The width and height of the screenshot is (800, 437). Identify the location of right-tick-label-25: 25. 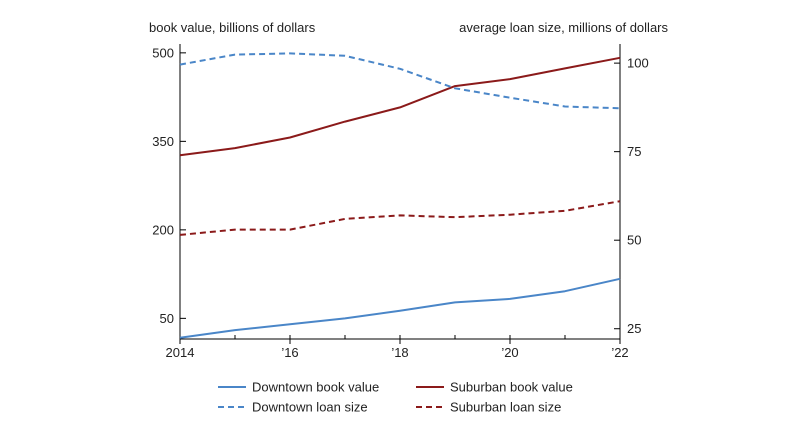
(634, 328).